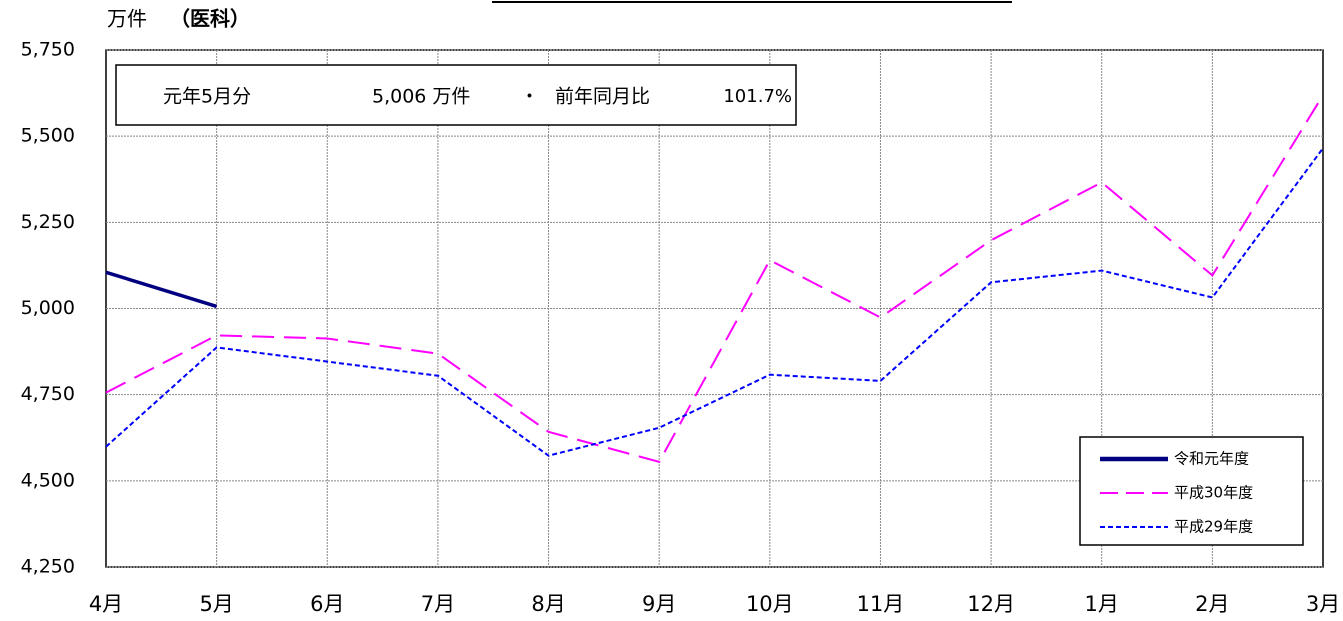  Describe the element at coordinates (602, 97) in the screenshot. I see `annotation-text: 前年同月比` at that location.